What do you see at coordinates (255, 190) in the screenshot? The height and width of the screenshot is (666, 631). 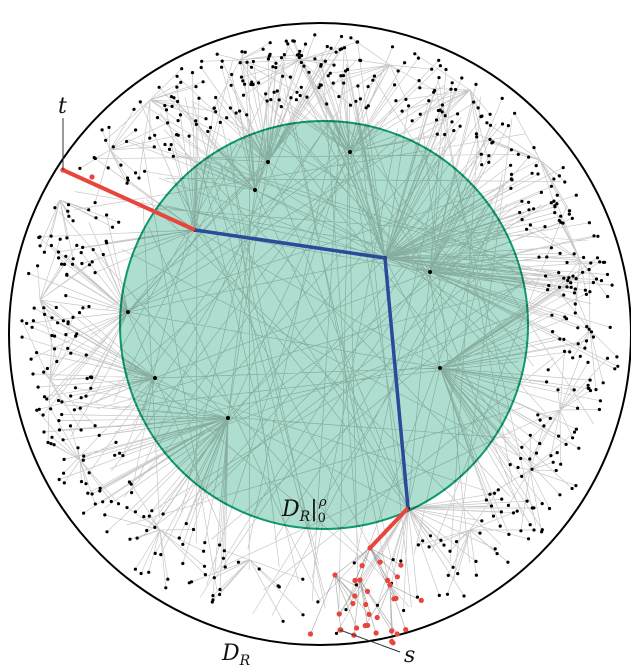 I see `hub-vertex` at bounding box center [255, 190].